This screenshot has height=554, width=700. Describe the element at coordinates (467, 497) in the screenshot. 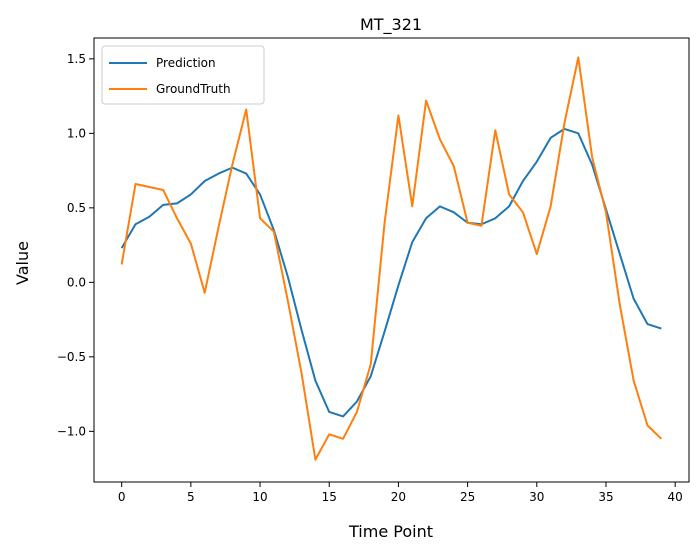

I see `x-tick-label: 25` at that location.